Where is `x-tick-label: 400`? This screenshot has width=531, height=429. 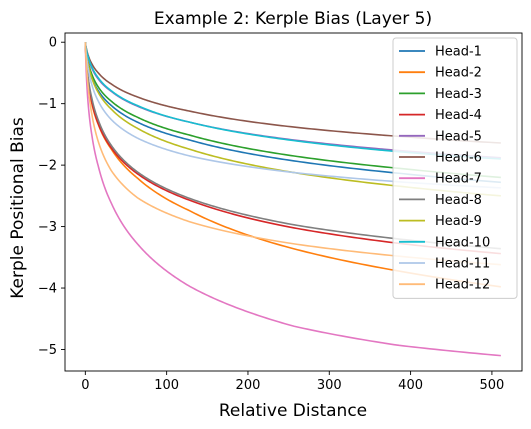
x-tick-label: 400 is located at coordinates (410, 385).